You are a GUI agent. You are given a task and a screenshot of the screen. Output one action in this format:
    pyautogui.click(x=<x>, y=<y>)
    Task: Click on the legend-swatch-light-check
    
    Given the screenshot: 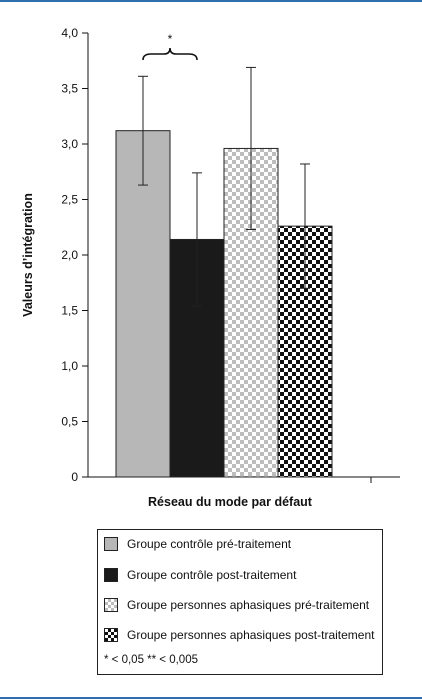 What is the action you would take?
    pyautogui.click(x=111, y=605)
    